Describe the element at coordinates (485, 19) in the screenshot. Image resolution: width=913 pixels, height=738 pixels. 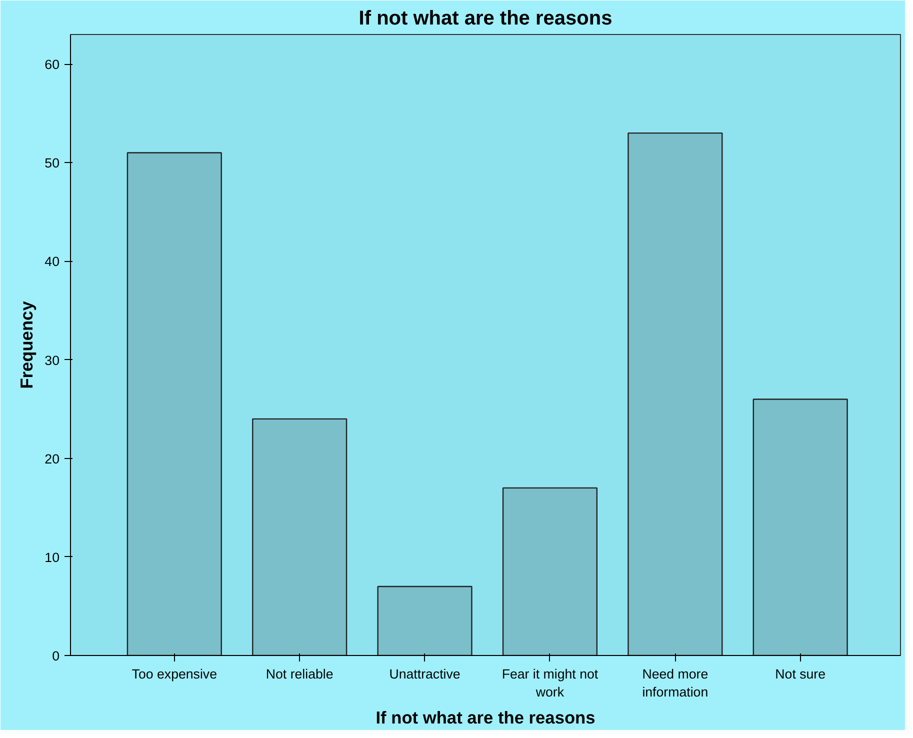
I see `chart-title: If not what are the reasons` at that location.